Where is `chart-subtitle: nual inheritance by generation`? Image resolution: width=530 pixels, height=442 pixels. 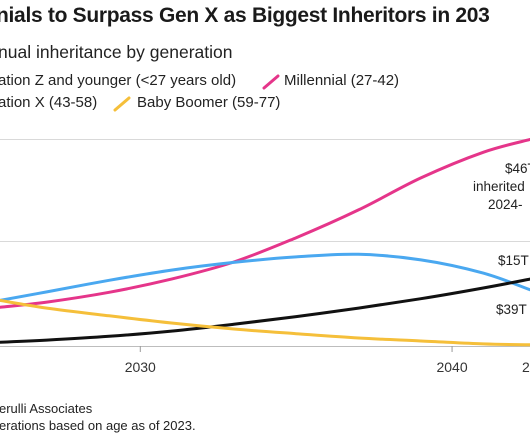 chart-subtitle: nual inheritance by generation is located at coordinates (116, 52).